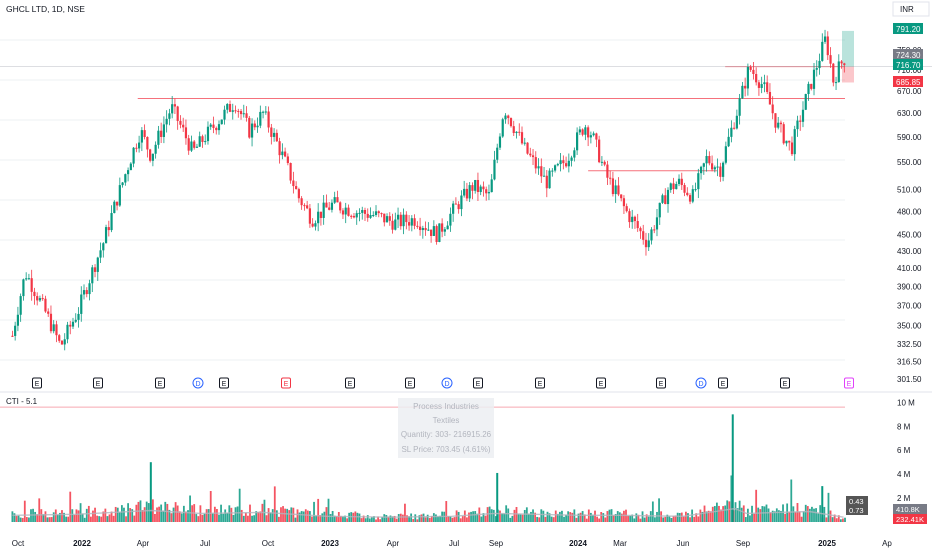 Image resolution: width=932 pixels, height=550 pixels. I want to click on volume-badge-label: 232.41K, so click(910, 519).